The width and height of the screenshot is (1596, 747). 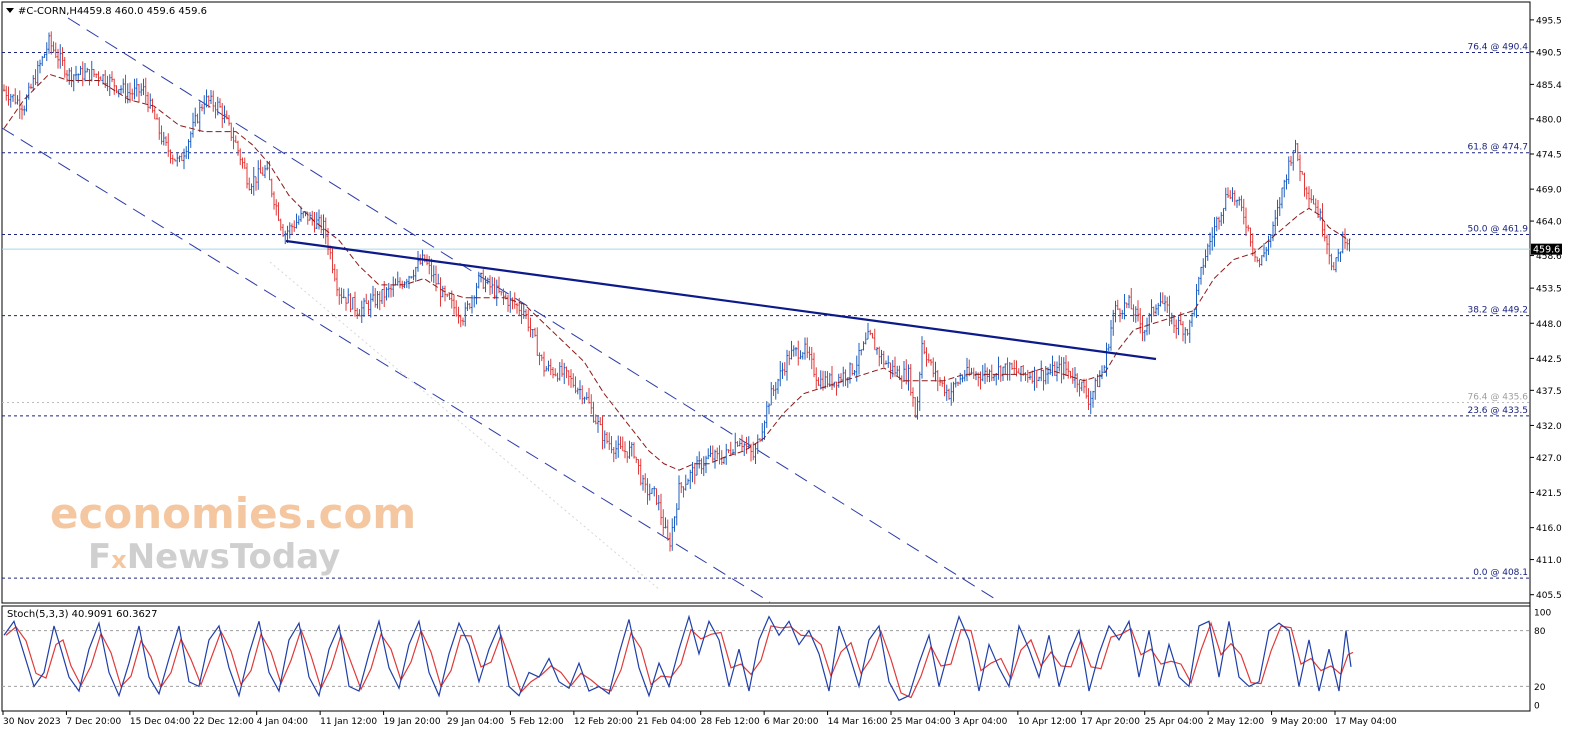 What do you see at coordinates (1110, 722) in the screenshot?
I see `time-tick-label: 17 Apr 20:00` at bounding box center [1110, 722].